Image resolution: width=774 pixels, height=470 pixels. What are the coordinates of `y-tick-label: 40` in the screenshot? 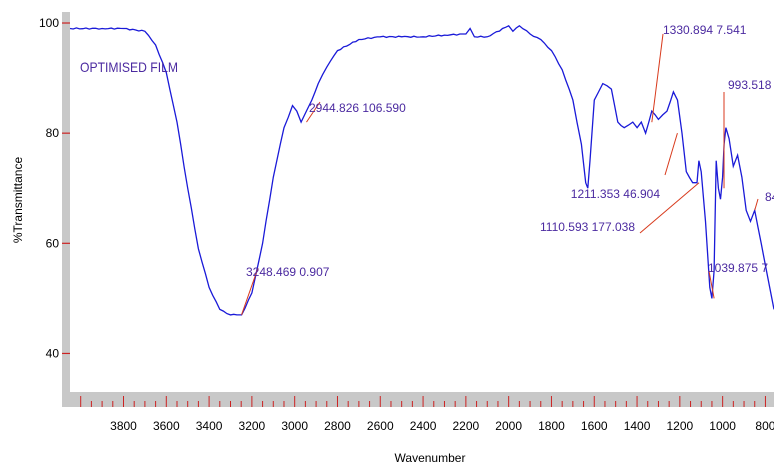 It's located at (53, 353).